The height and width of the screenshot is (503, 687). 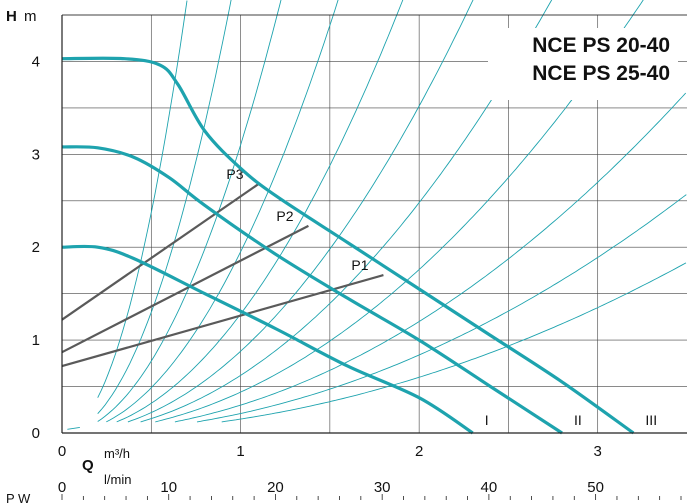 What do you see at coordinates (359, 265) in the screenshot?
I see `power-label-p1: P1` at bounding box center [359, 265].